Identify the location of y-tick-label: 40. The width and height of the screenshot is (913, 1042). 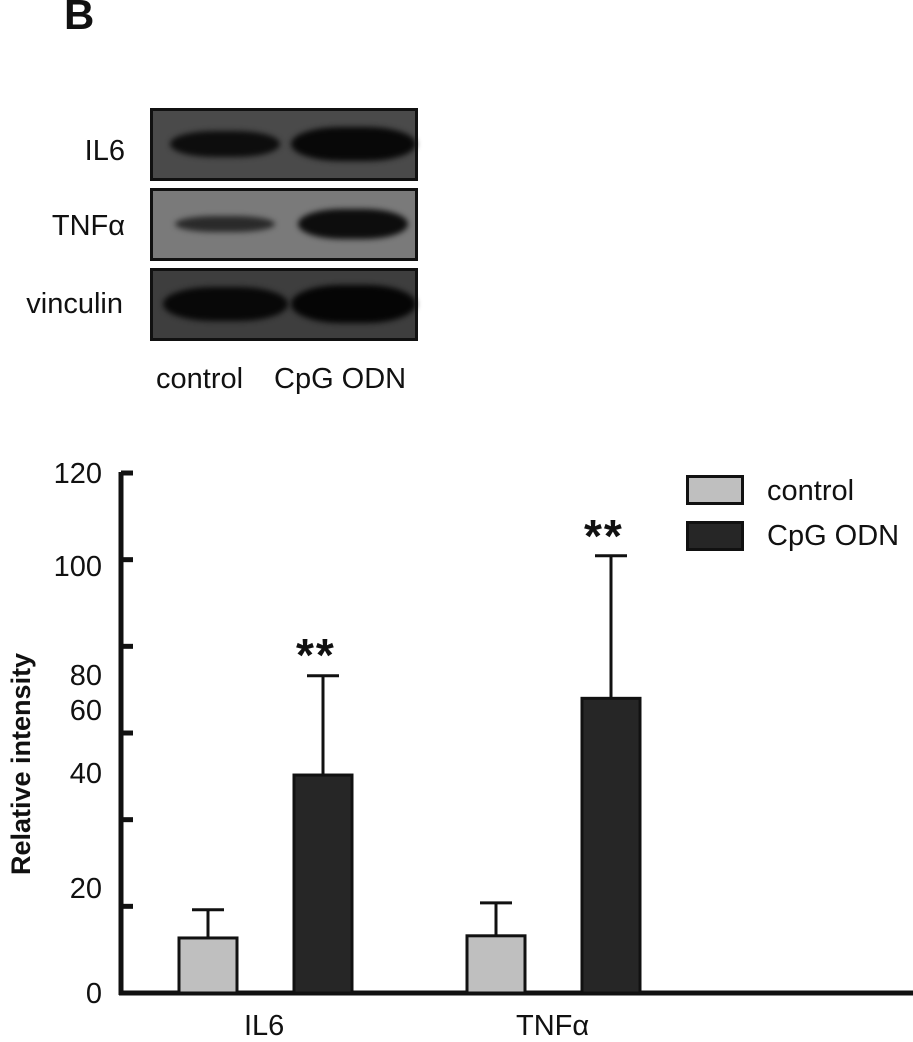
(85, 774).